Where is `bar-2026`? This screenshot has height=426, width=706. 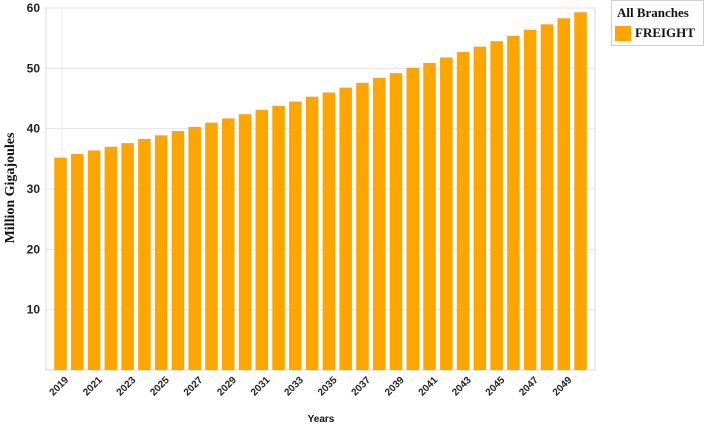
bar-2026 is located at coordinates (178, 250).